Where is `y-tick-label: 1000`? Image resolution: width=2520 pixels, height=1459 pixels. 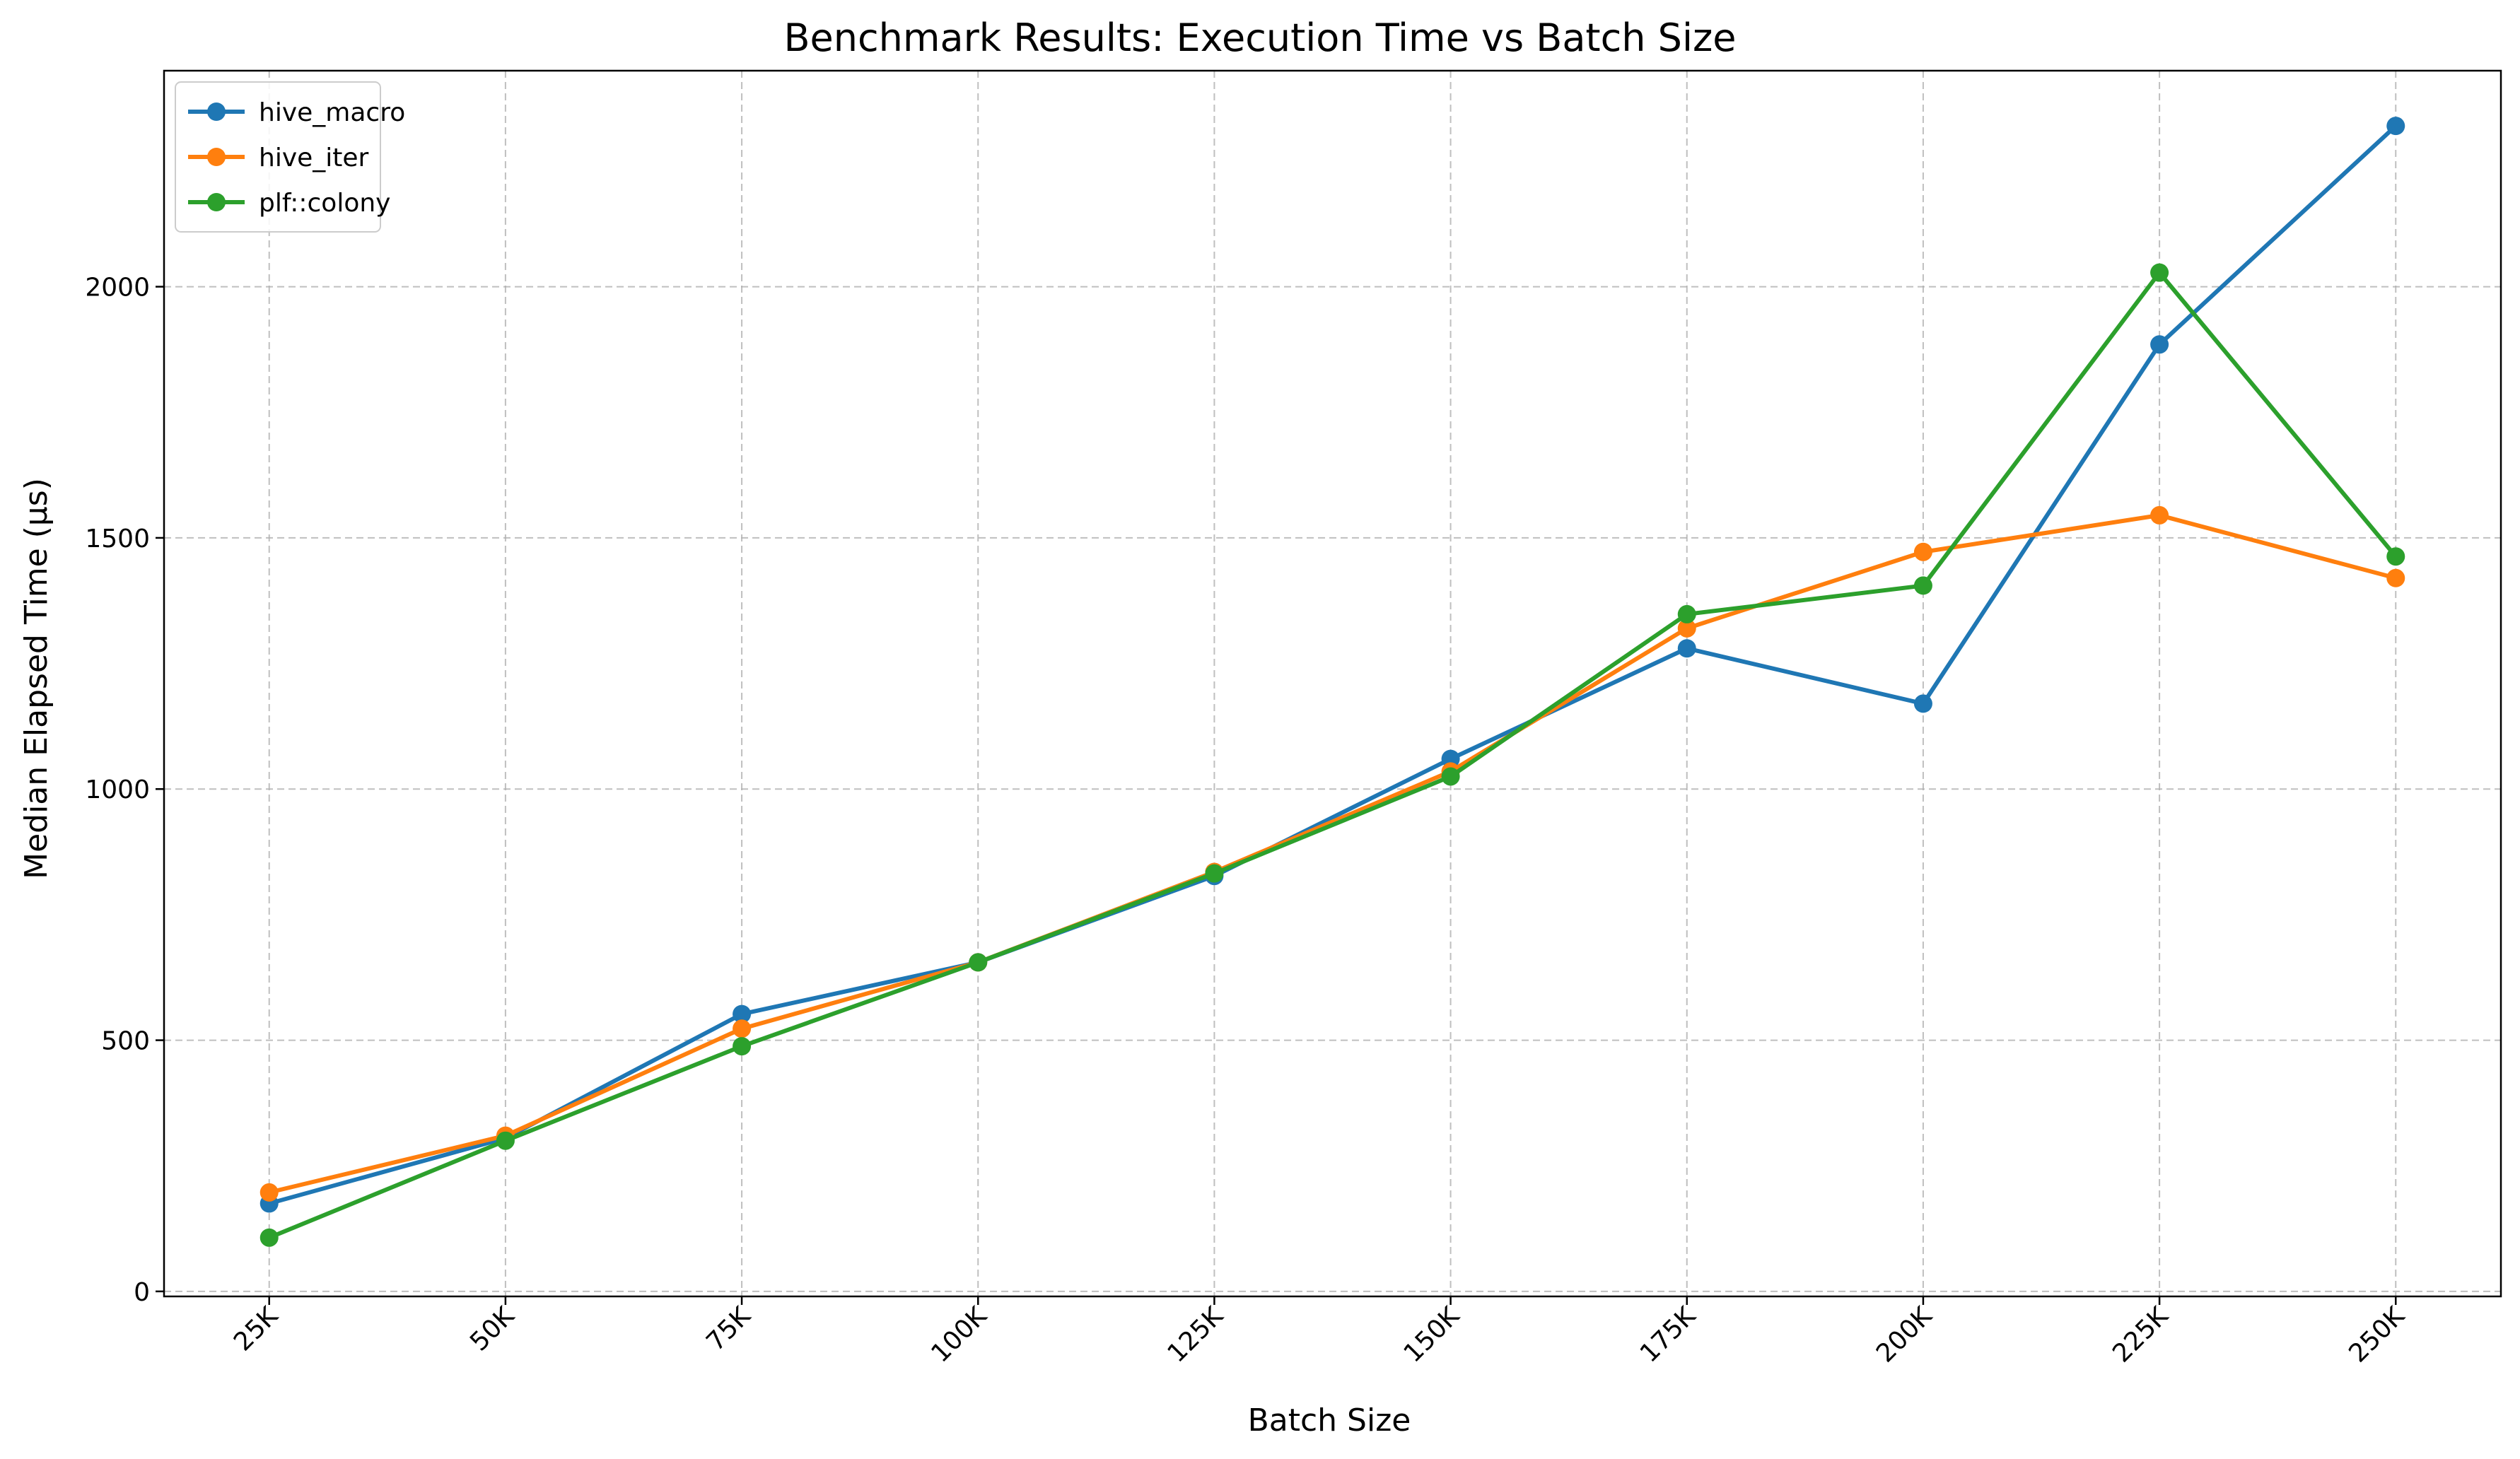 y-tick-label: 1000 is located at coordinates (118, 789).